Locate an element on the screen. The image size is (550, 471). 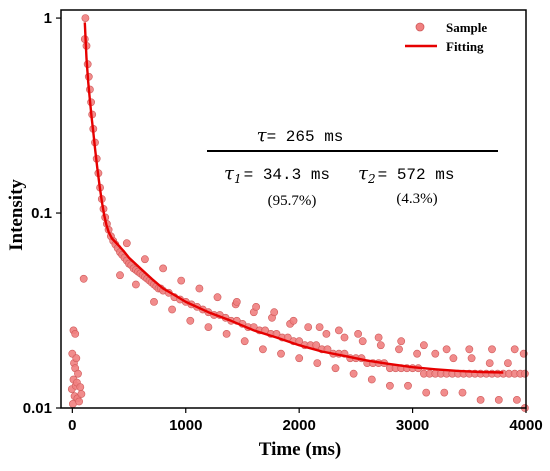
legend-fitting-label: Fitting is located at coordinates (465, 46).